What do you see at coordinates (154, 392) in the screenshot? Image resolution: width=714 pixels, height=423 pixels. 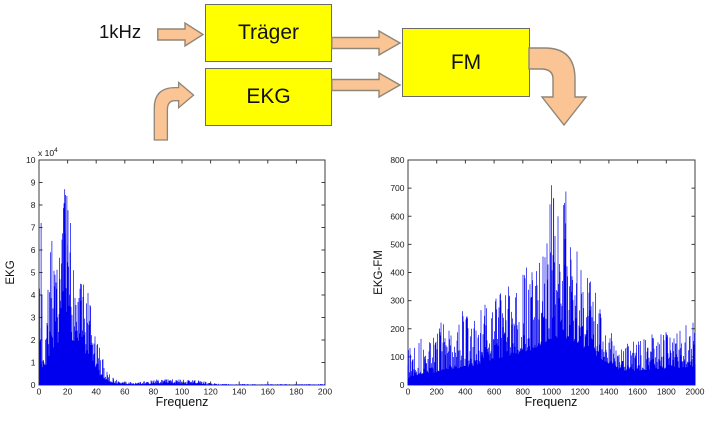 I see `x-tick-label: 80` at bounding box center [154, 392].